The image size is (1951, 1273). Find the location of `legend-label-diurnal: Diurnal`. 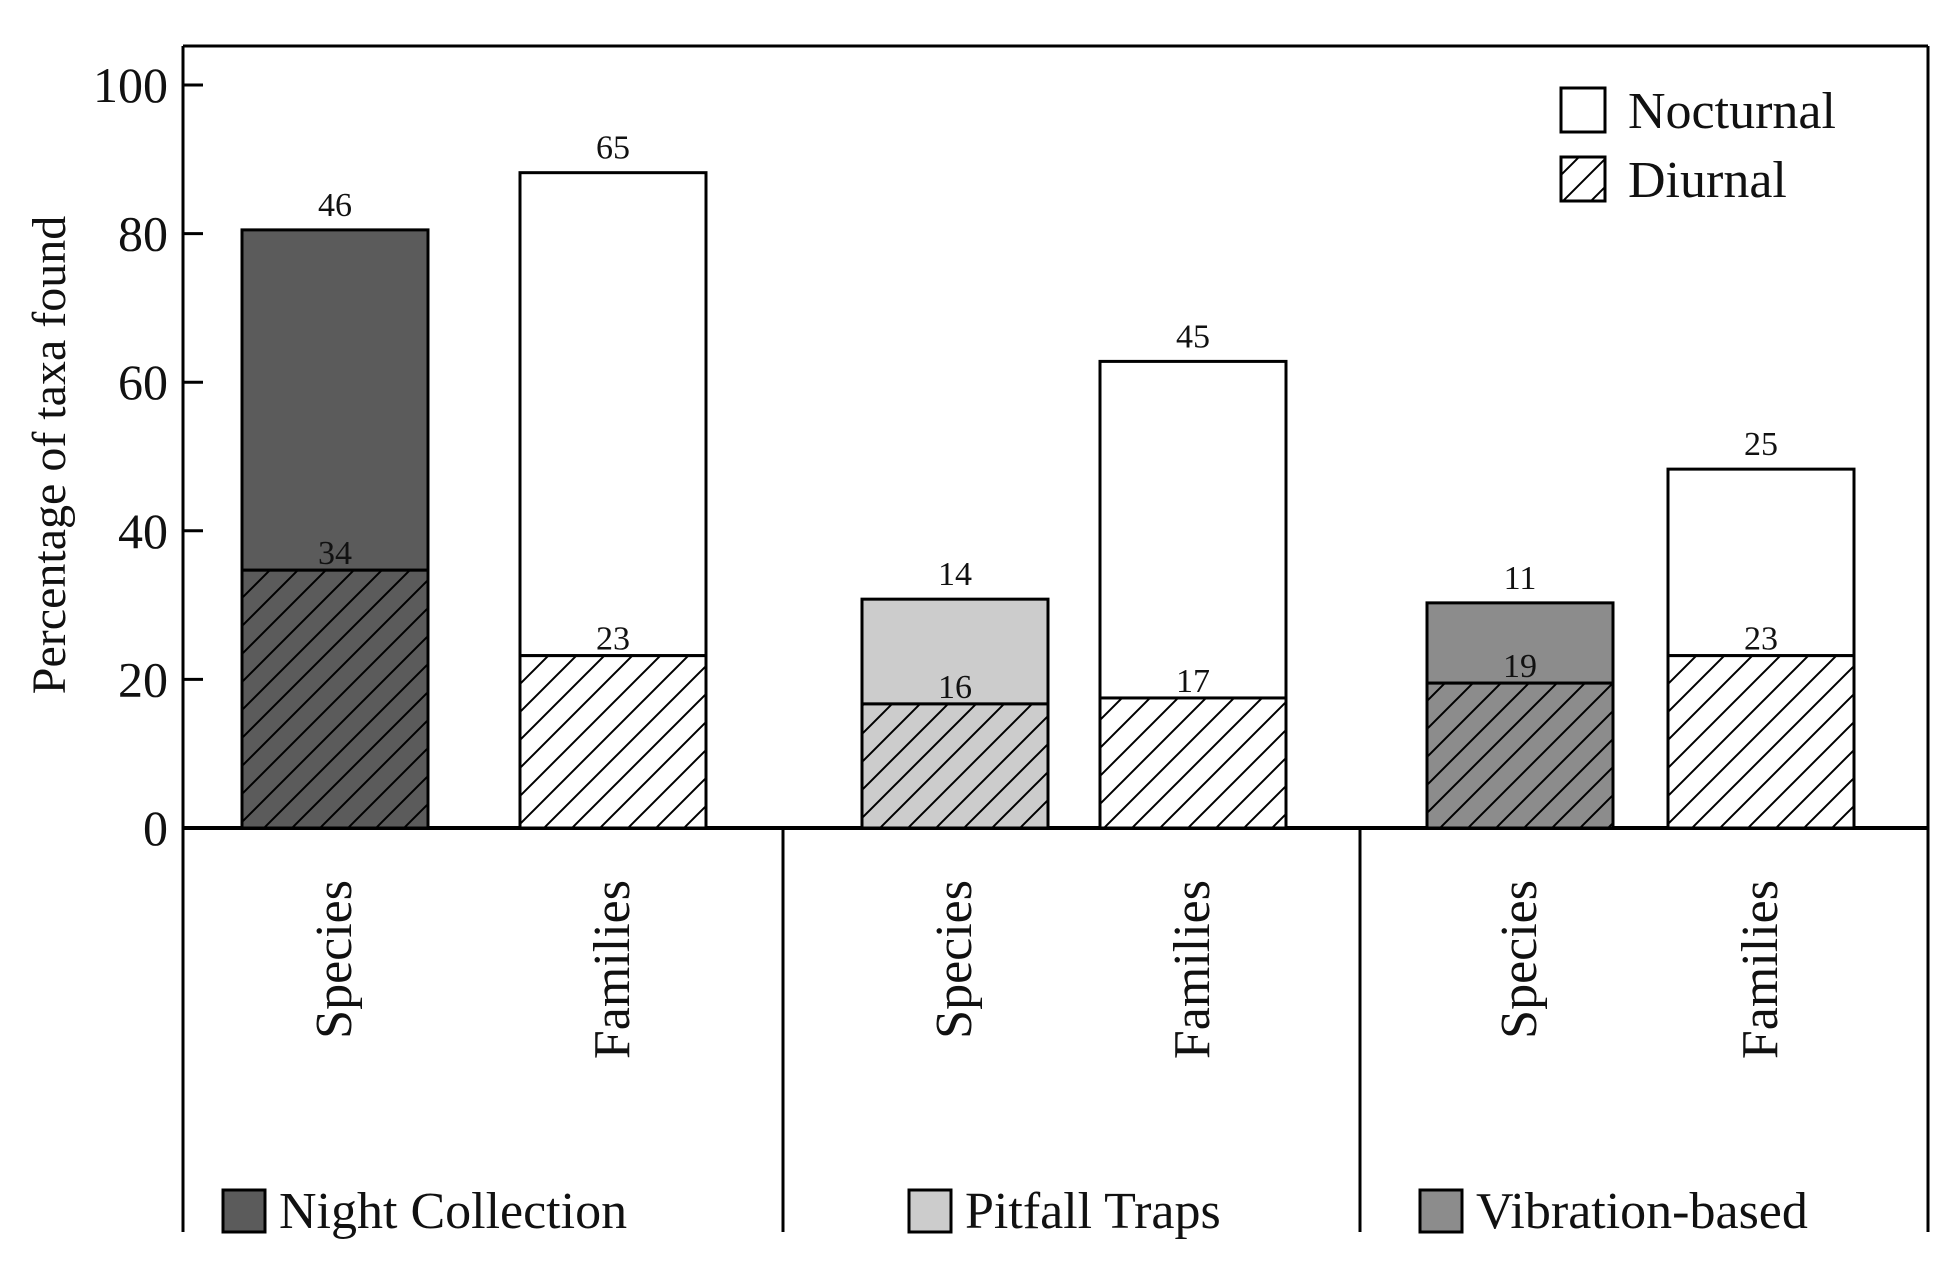

legend-label-diurnal: Diurnal is located at coordinates (1707, 180).